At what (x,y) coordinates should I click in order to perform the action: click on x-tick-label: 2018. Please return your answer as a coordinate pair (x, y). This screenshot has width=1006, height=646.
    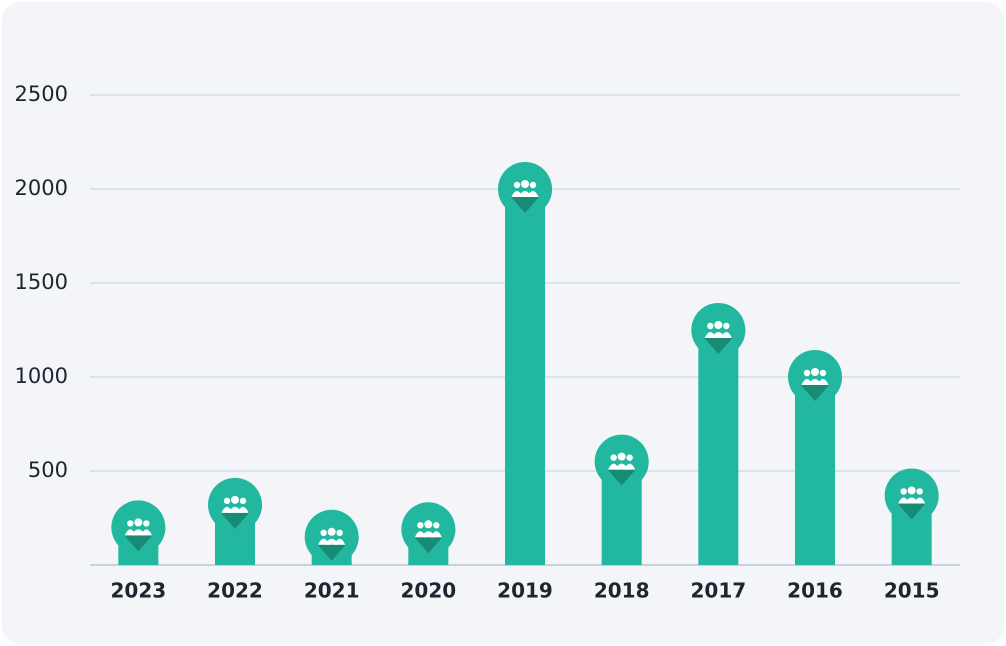
    Looking at the image, I should click on (622, 591).